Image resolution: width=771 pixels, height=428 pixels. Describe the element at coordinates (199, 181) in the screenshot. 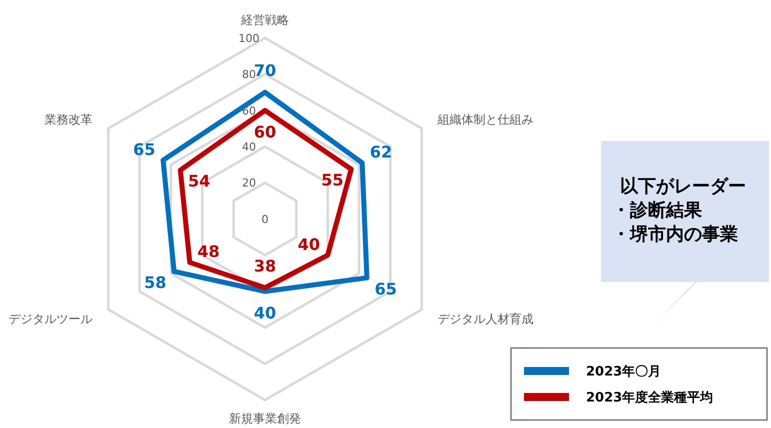

I see `data-label: 54` at that location.